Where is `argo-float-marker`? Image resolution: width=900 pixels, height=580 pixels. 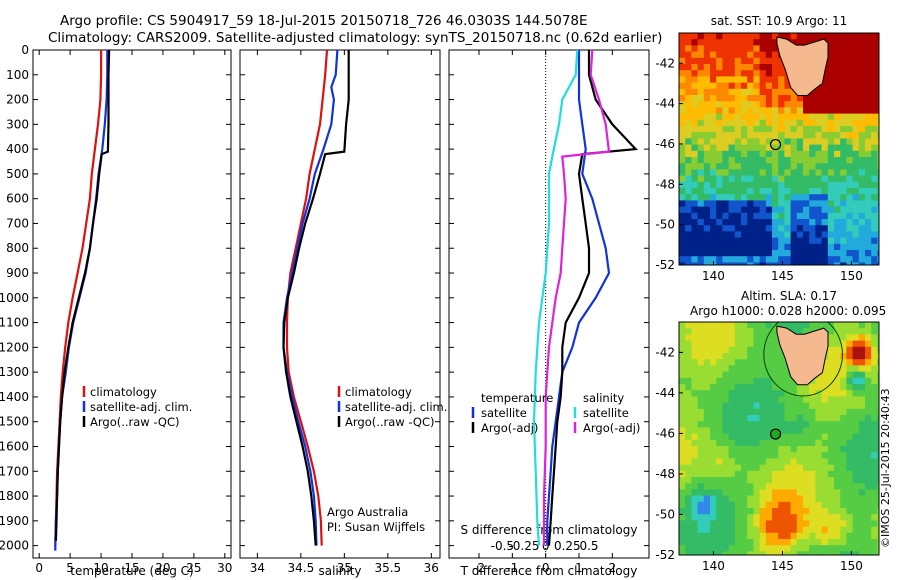
argo-float-marker is located at coordinates (775, 434).